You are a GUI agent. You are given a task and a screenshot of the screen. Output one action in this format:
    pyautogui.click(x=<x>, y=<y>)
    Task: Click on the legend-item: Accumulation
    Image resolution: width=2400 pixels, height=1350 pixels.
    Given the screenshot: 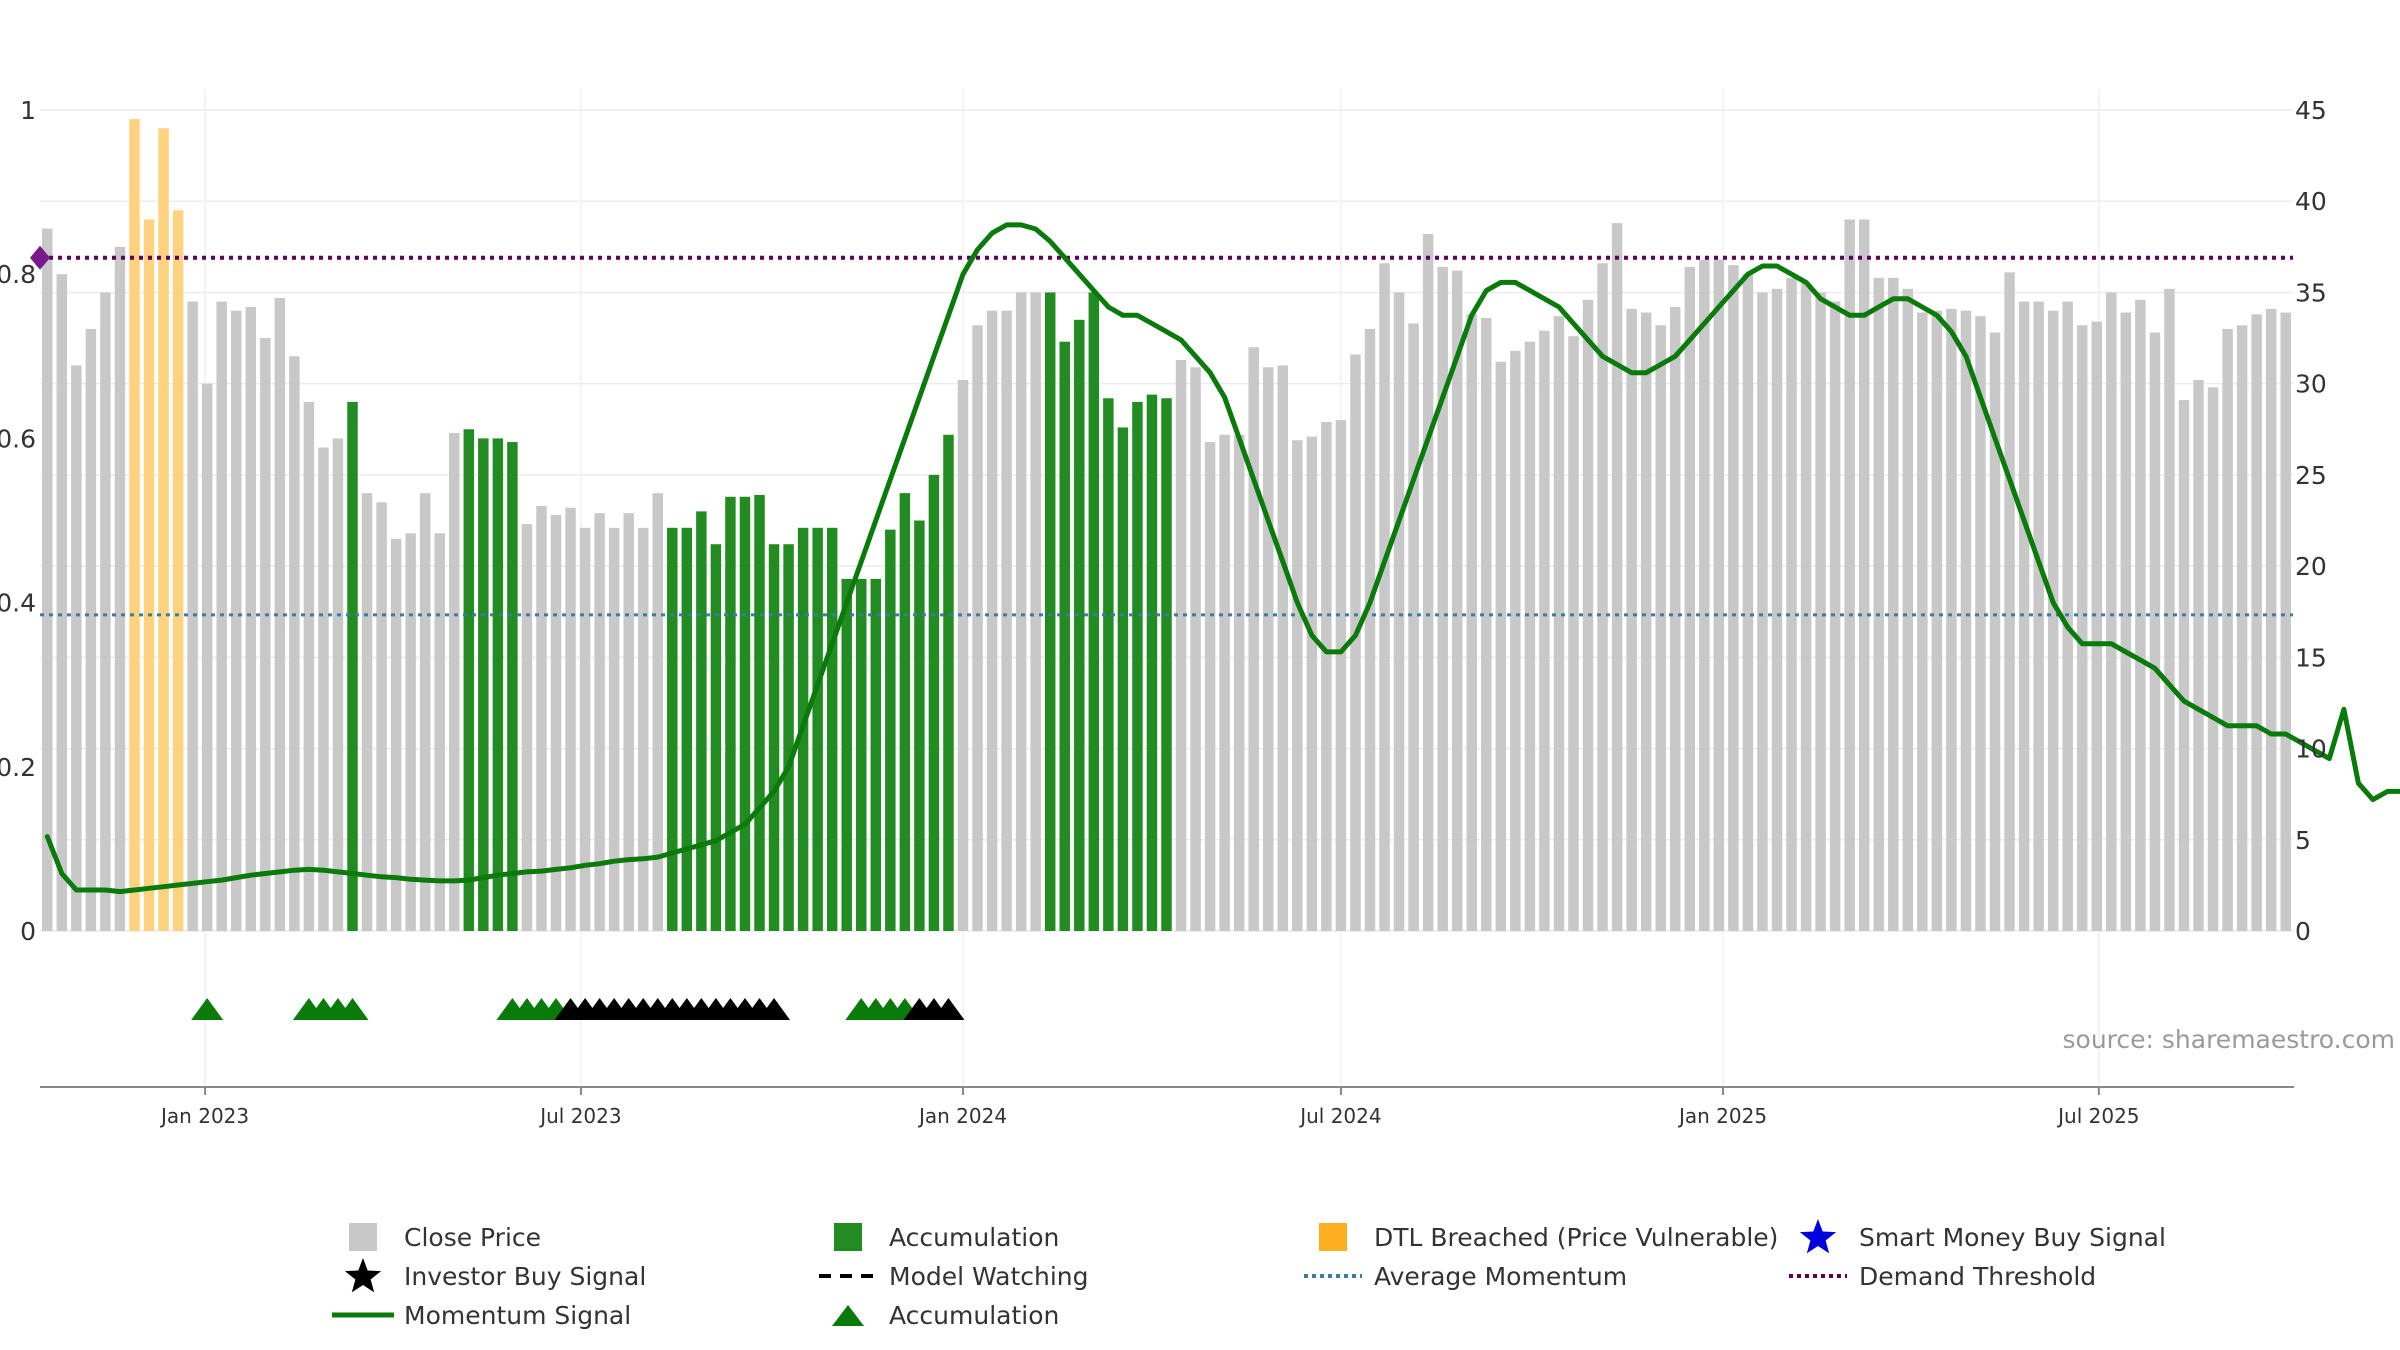 What is the action you would take?
    pyautogui.click(x=937, y=1237)
    